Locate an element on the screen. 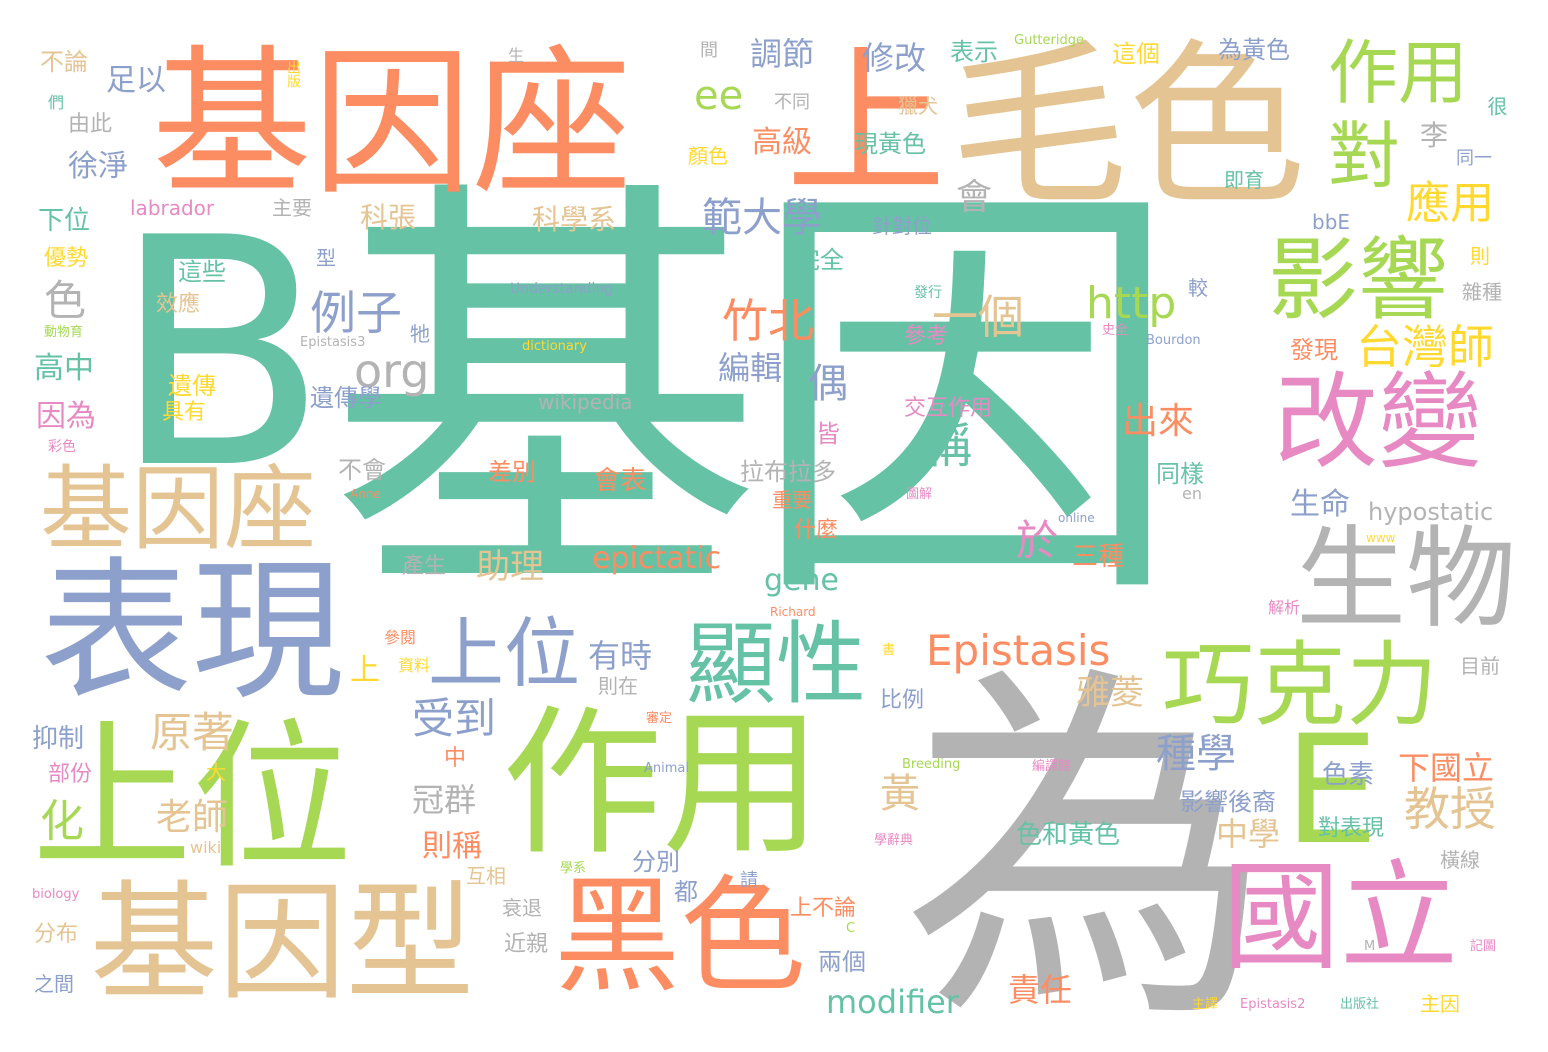 Image resolution: width=1548 pixels, height=1052 pixels. word: online is located at coordinates (1076, 518).